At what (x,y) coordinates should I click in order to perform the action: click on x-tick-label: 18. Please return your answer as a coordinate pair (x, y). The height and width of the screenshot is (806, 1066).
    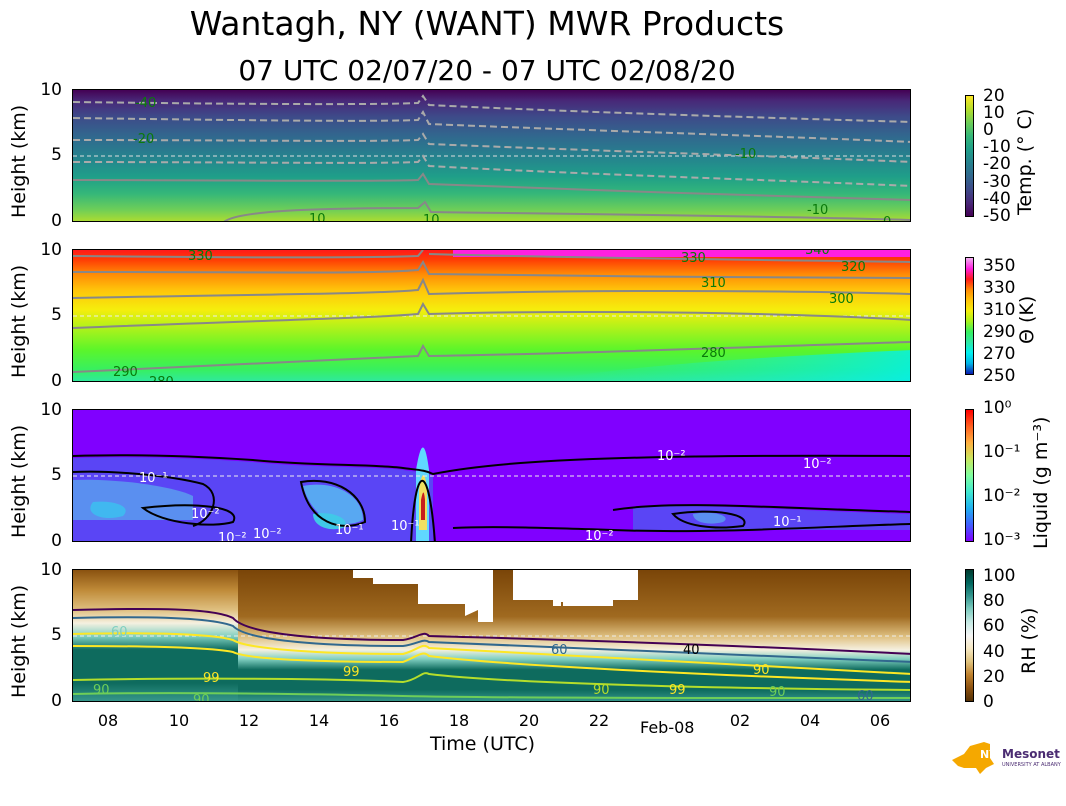
    Looking at the image, I should click on (459, 720).